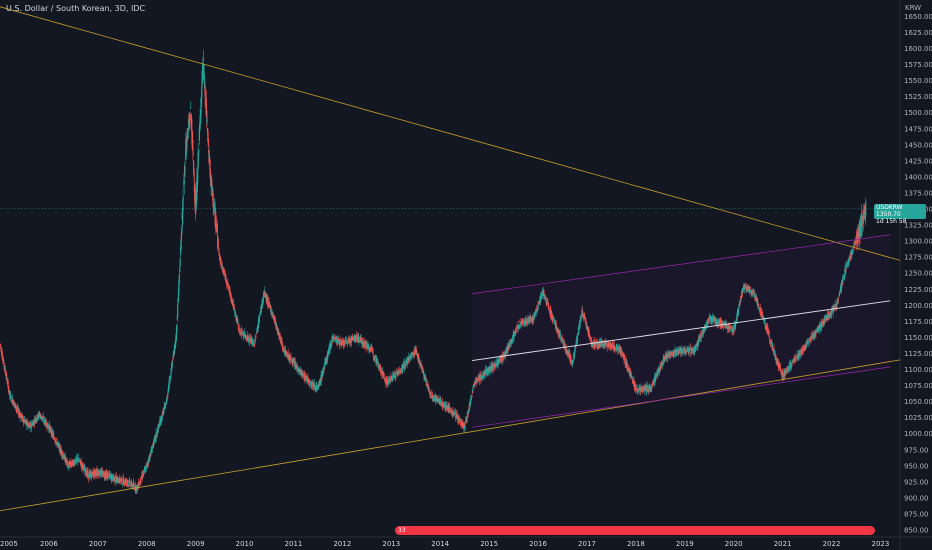 The width and height of the screenshot is (932, 550). I want to click on bar-countdown: 1d 15h 58, so click(891, 221).